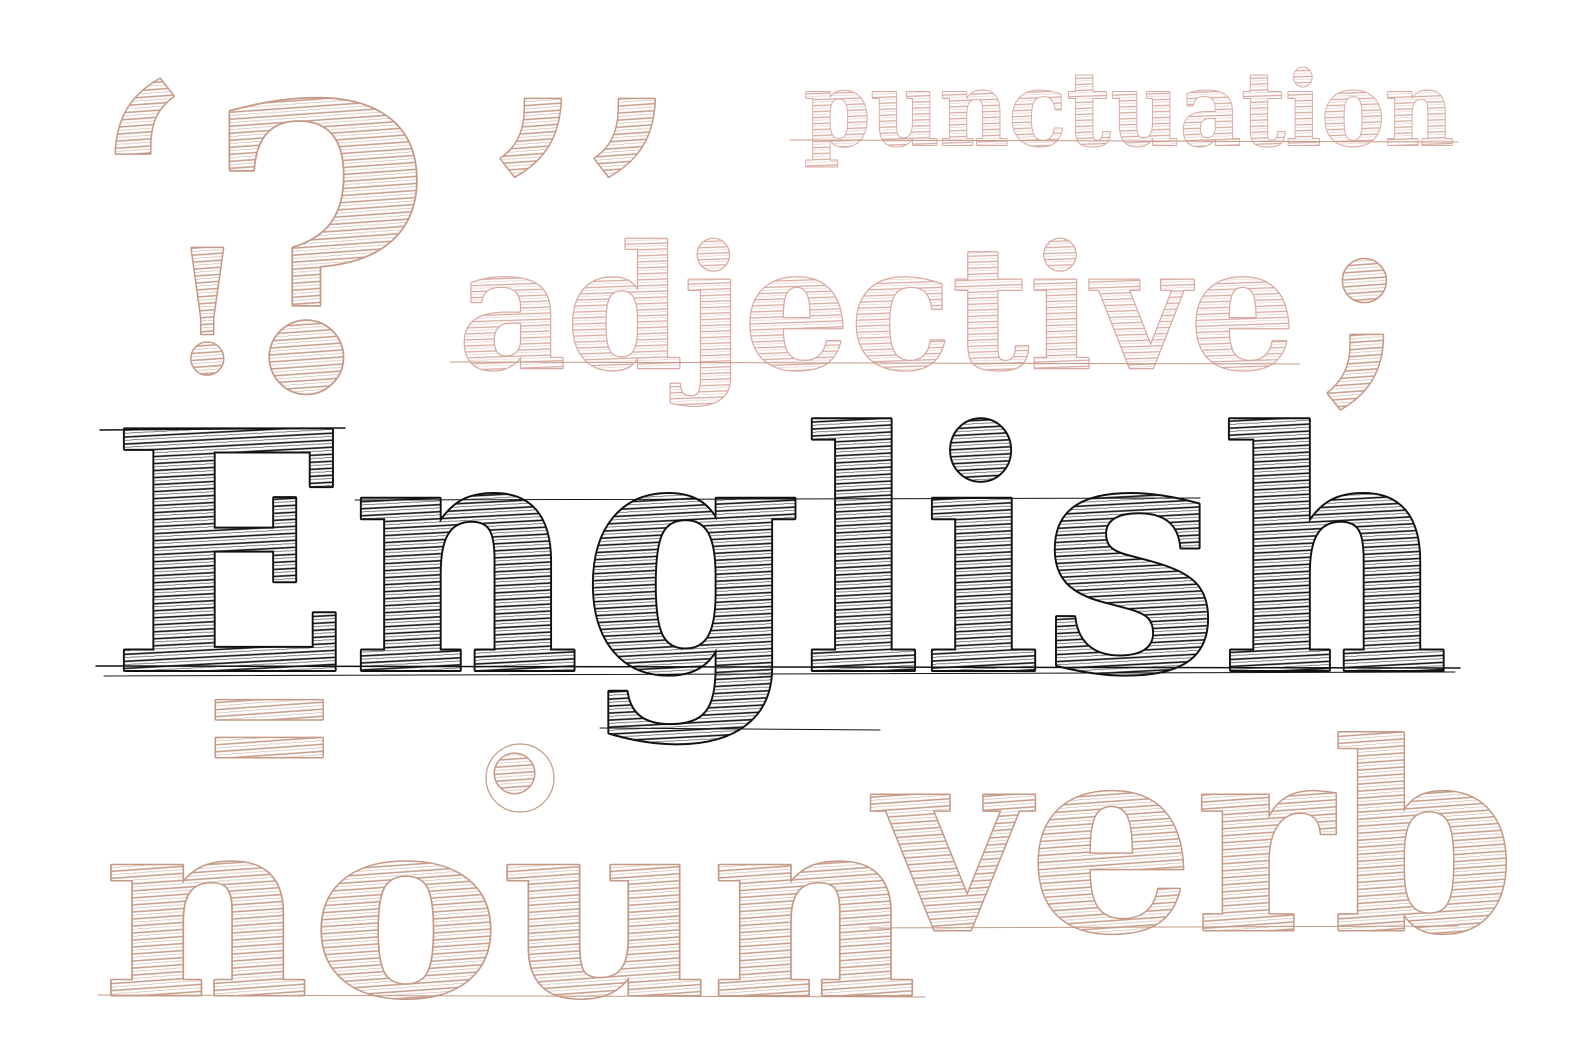 Image resolution: width=1584 pixels, height=1056 pixels. What do you see at coordinates (269, 723) in the screenshot?
I see `equals-sign: =` at bounding box center [269, 723].